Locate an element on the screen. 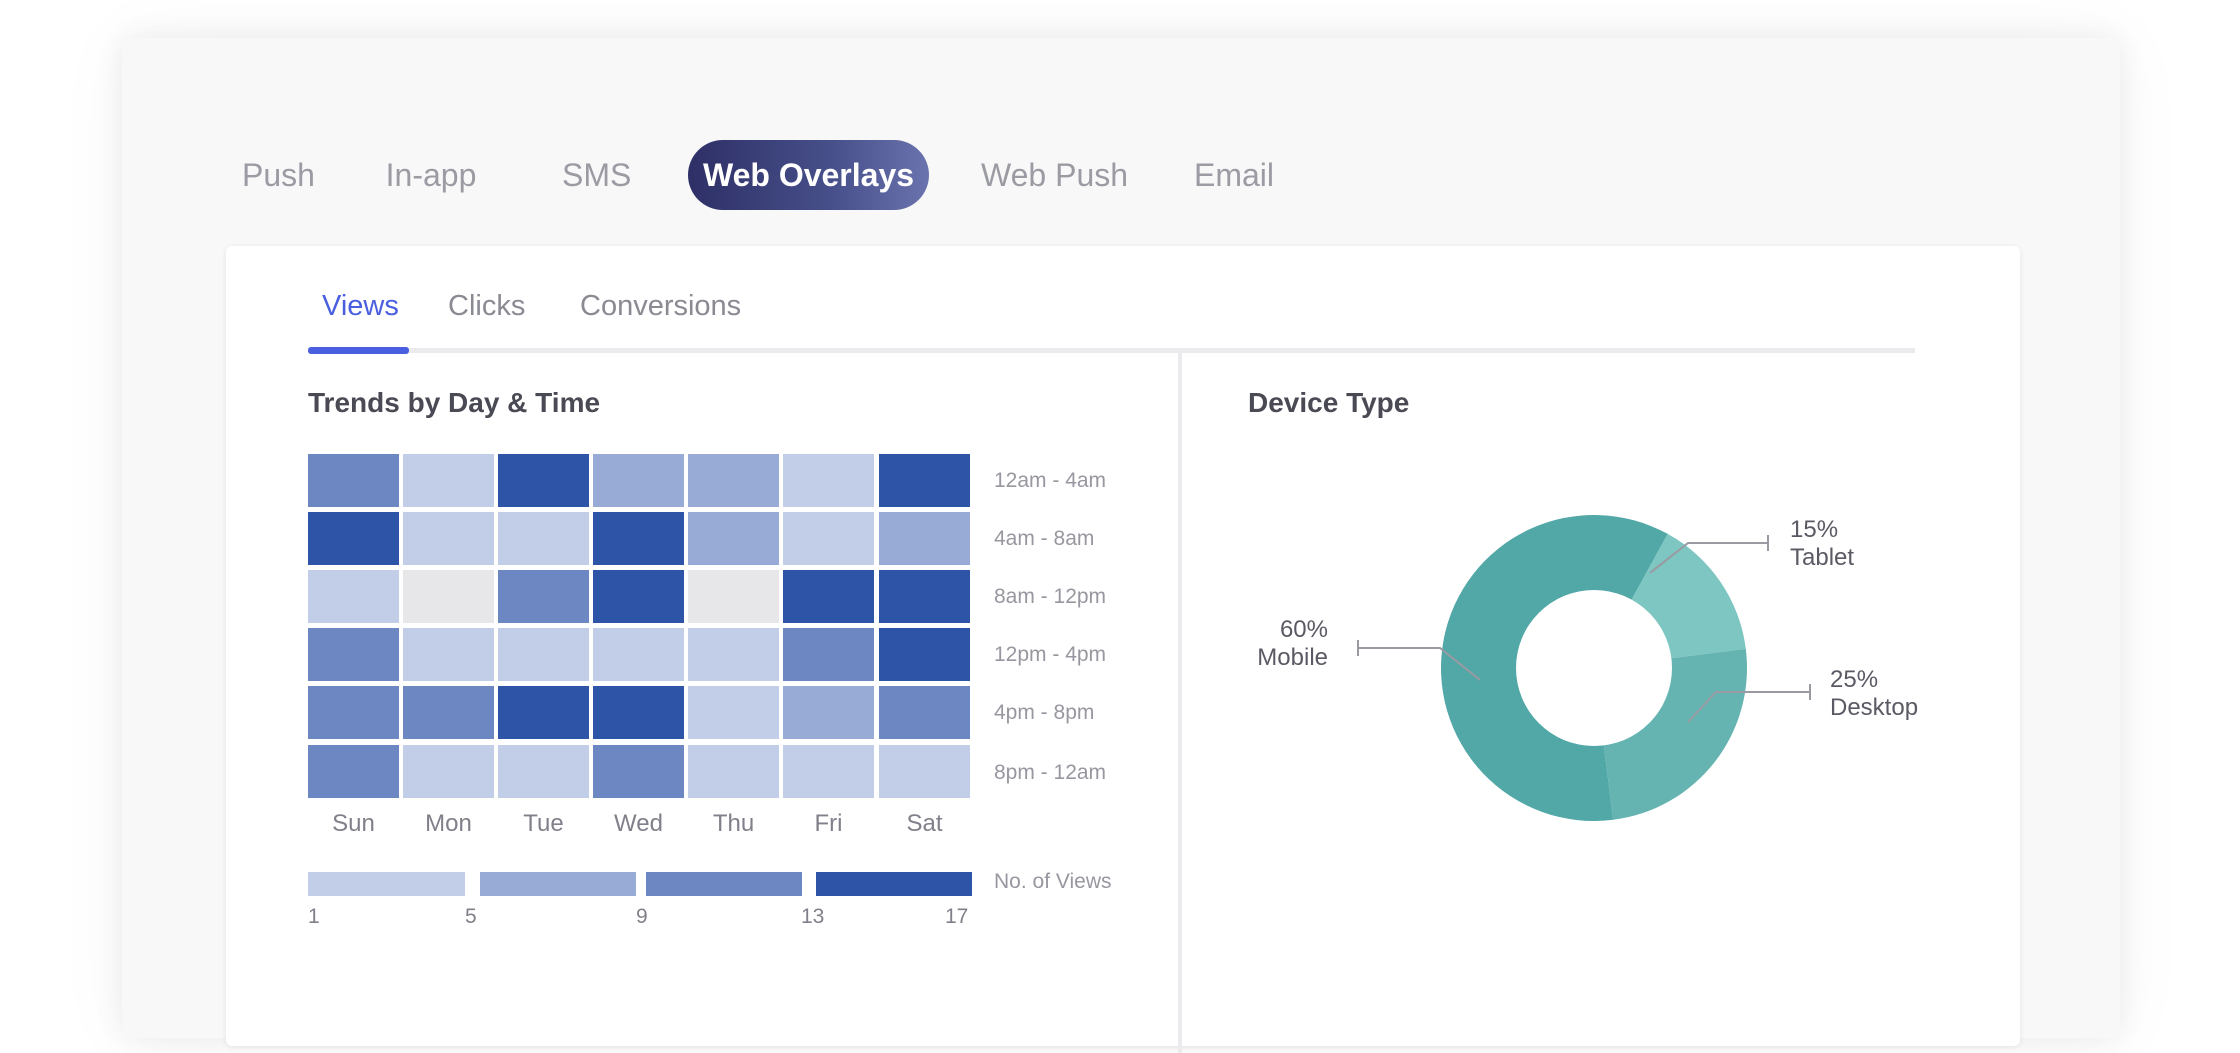  tablet-name: Tablet is located at coordinates (1822, 557).